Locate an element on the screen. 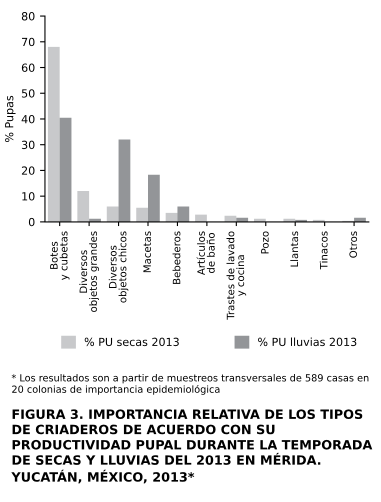 This screenshot has height=502, width=381. x-tick-label: Otros is located at coordinates (353, 244).